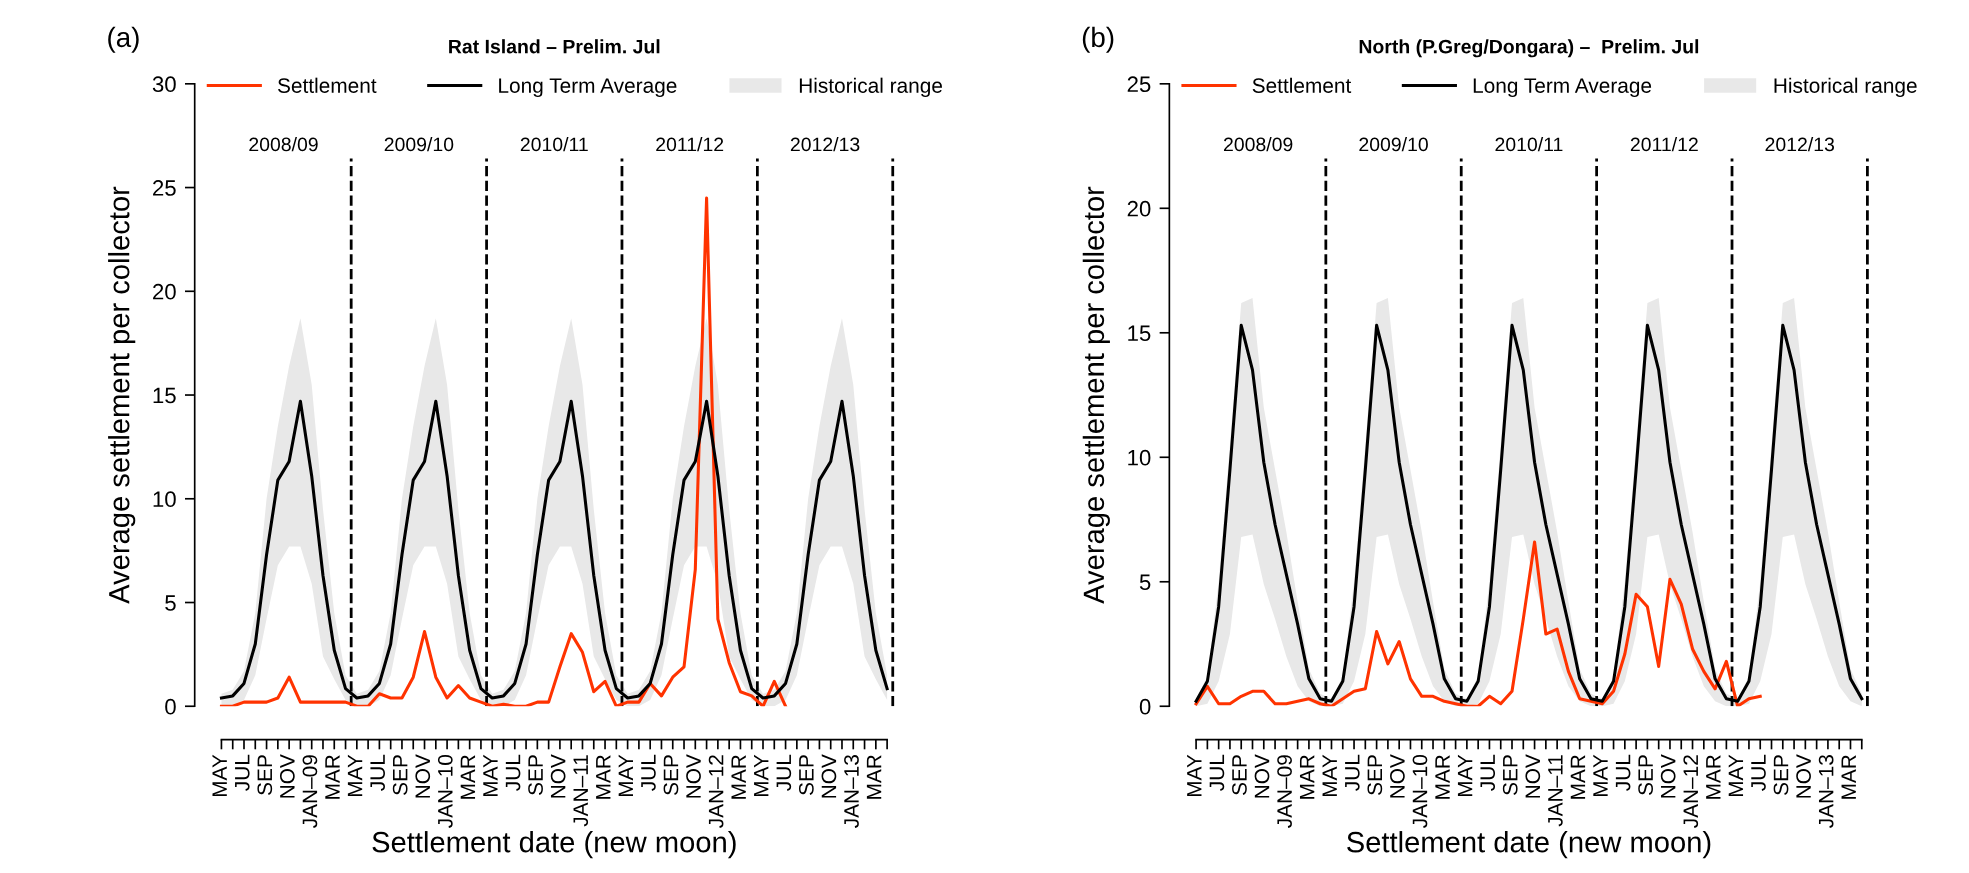  What do you see at coordinates (554, 46) in the screenshot?
I see `chart-title: Rat Island – Prelim. Jul` at bounding box center [554, 46].